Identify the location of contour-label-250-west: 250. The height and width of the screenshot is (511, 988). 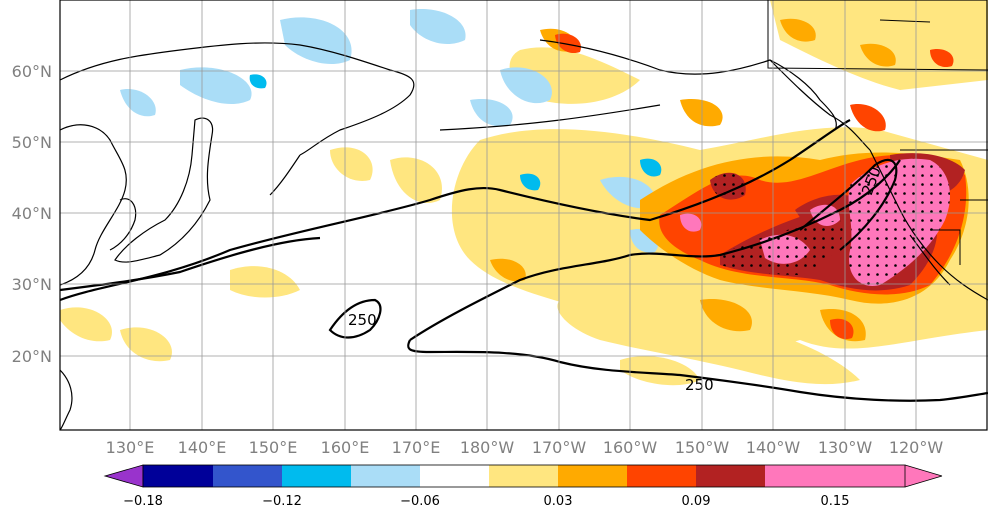
(362, 320).